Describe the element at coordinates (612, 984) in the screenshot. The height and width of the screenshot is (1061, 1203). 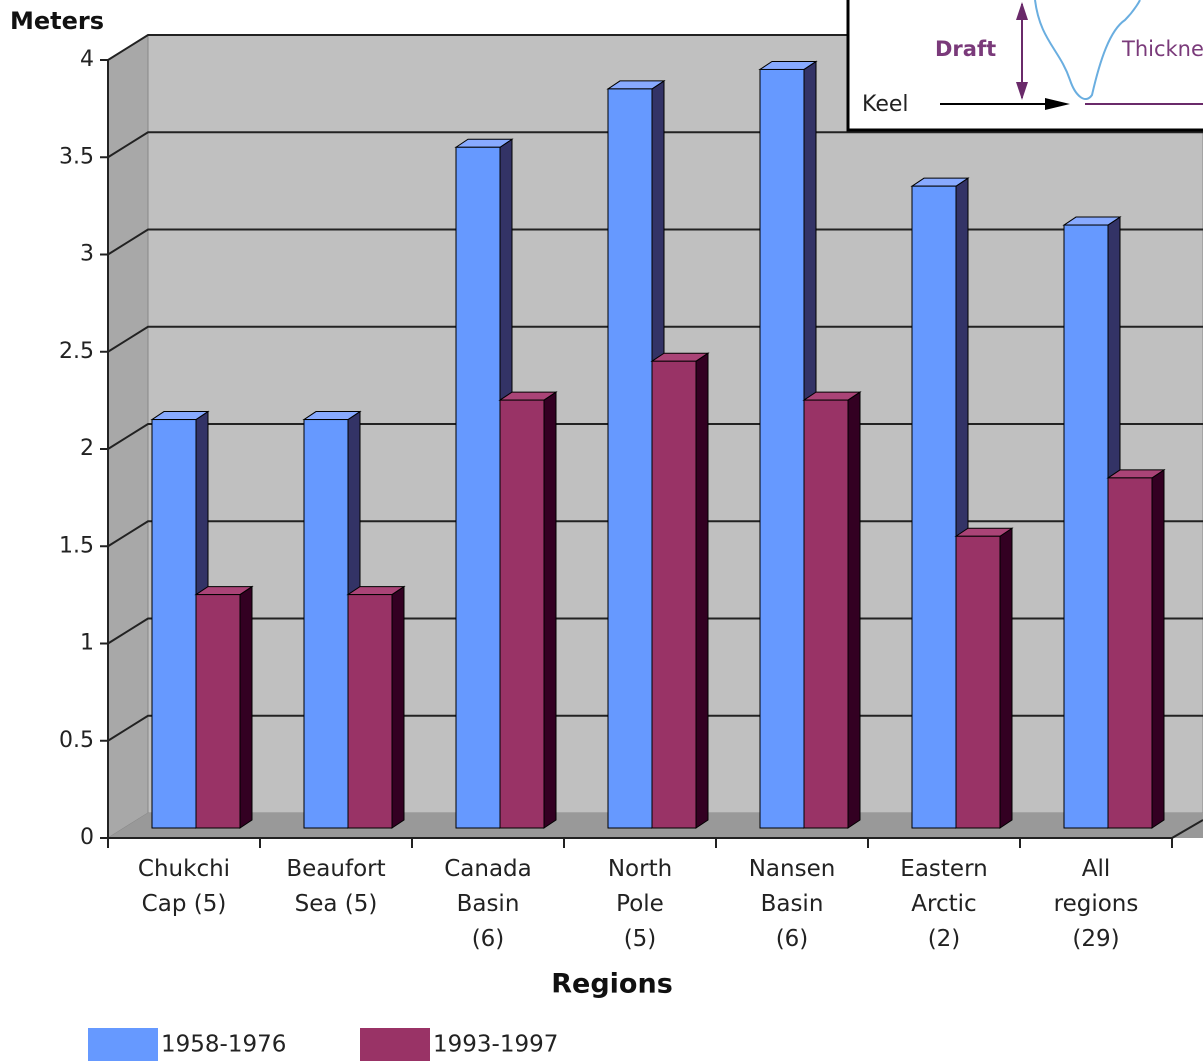
I see `x-axis-title: Regions` at that location.